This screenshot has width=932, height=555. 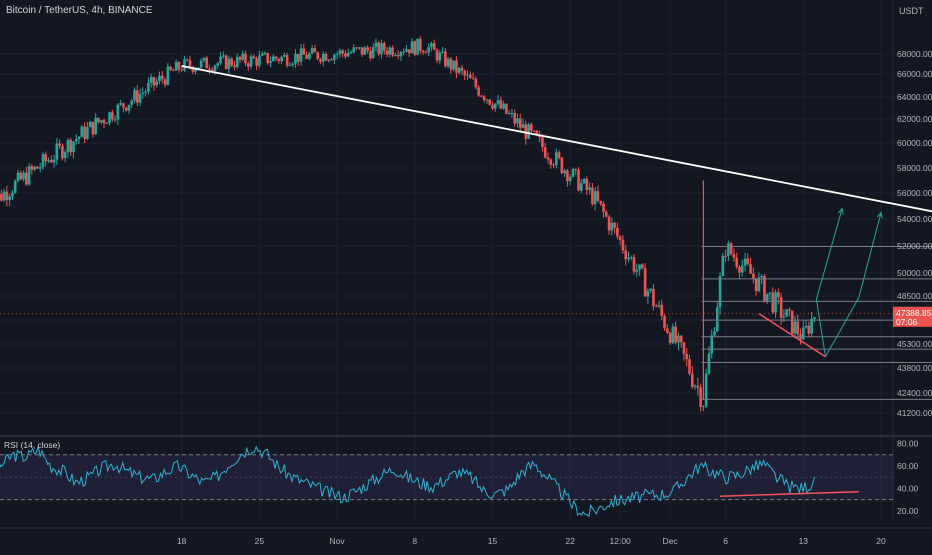 I want to click on time-tick-label: 6, so click(x=725, y=541).